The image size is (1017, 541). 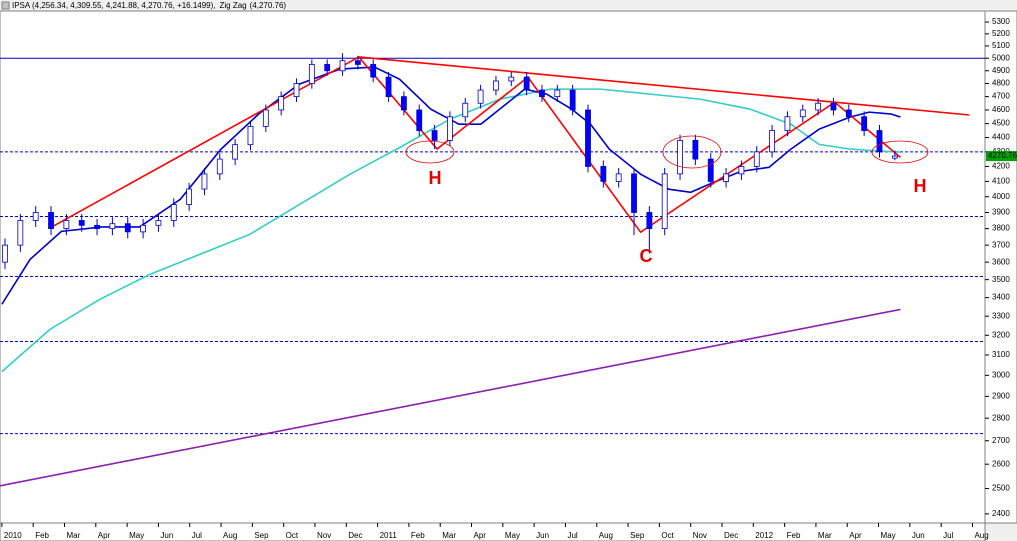 I want to click on y-tick-label: 5200, so click(x=1001, y=33).